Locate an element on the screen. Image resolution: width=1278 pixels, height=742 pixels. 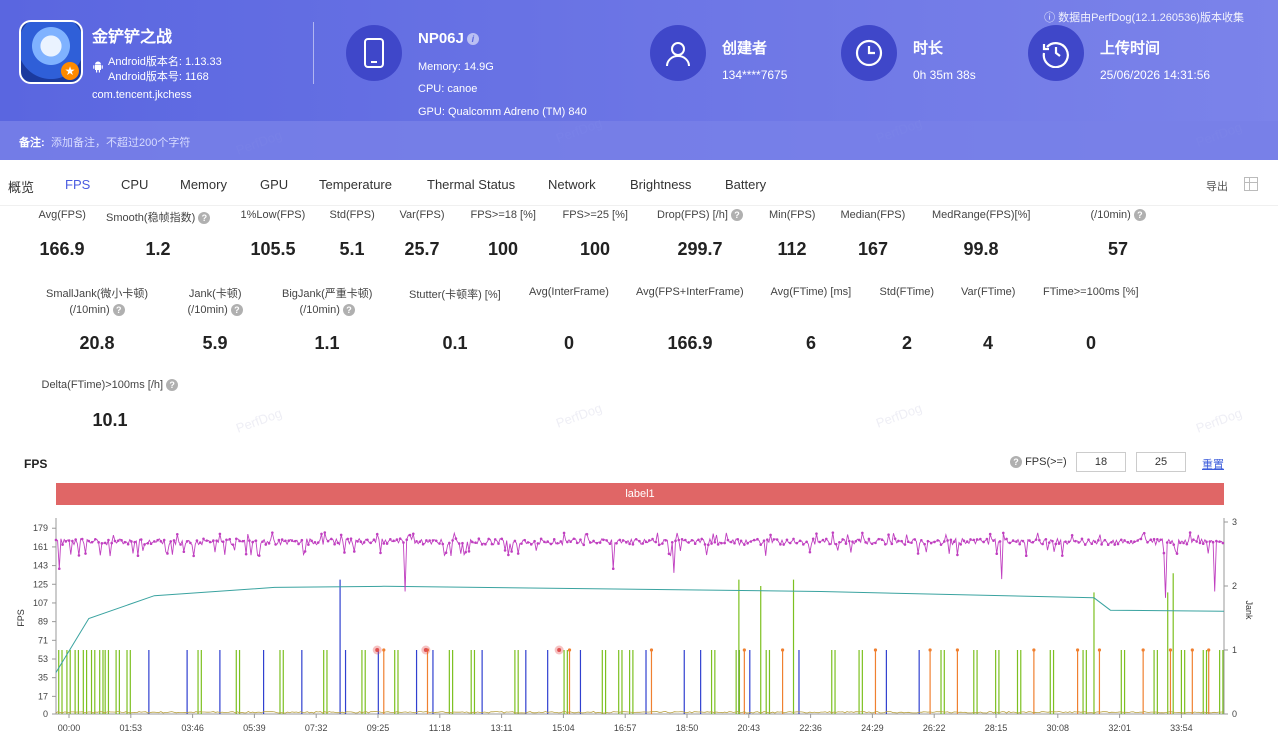
metric-value: 1.2 is located at coordinates (158, 249).